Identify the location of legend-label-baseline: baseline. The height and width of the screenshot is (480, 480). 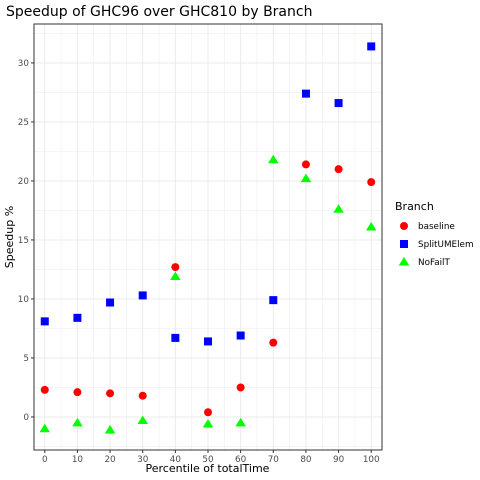
(436, 227).